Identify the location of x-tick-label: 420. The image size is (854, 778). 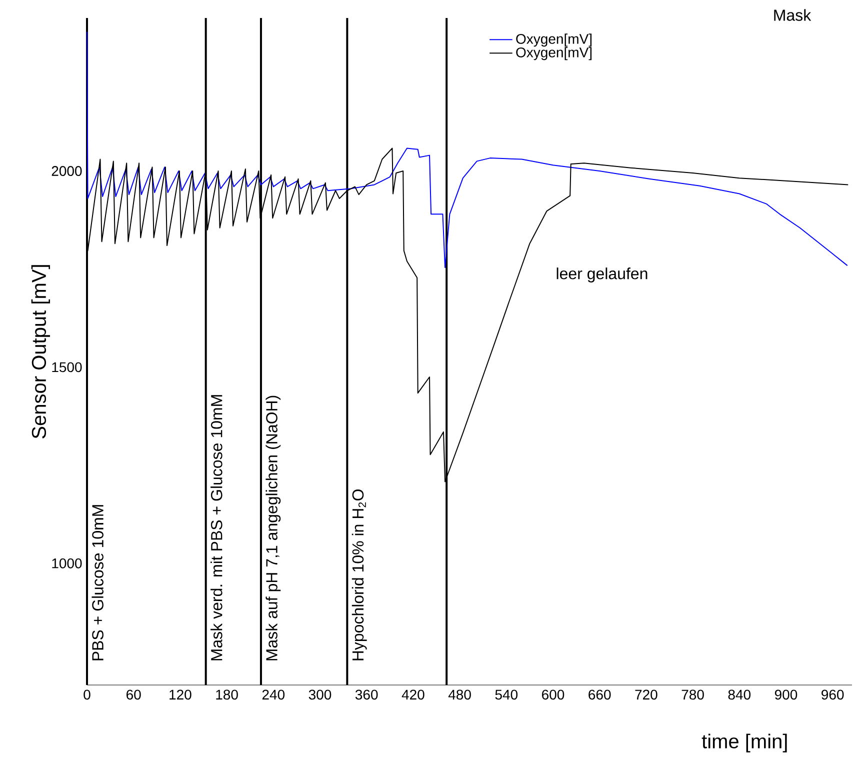
(413, 695).